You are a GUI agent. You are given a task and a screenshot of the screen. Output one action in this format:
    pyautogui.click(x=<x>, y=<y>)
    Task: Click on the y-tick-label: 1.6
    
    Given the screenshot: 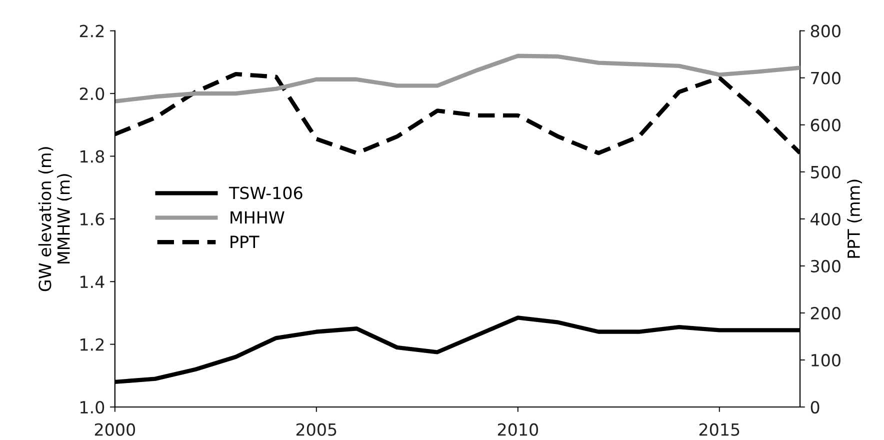 What is the action you would take?
    pyautogui.click(x=92, y=219)
    